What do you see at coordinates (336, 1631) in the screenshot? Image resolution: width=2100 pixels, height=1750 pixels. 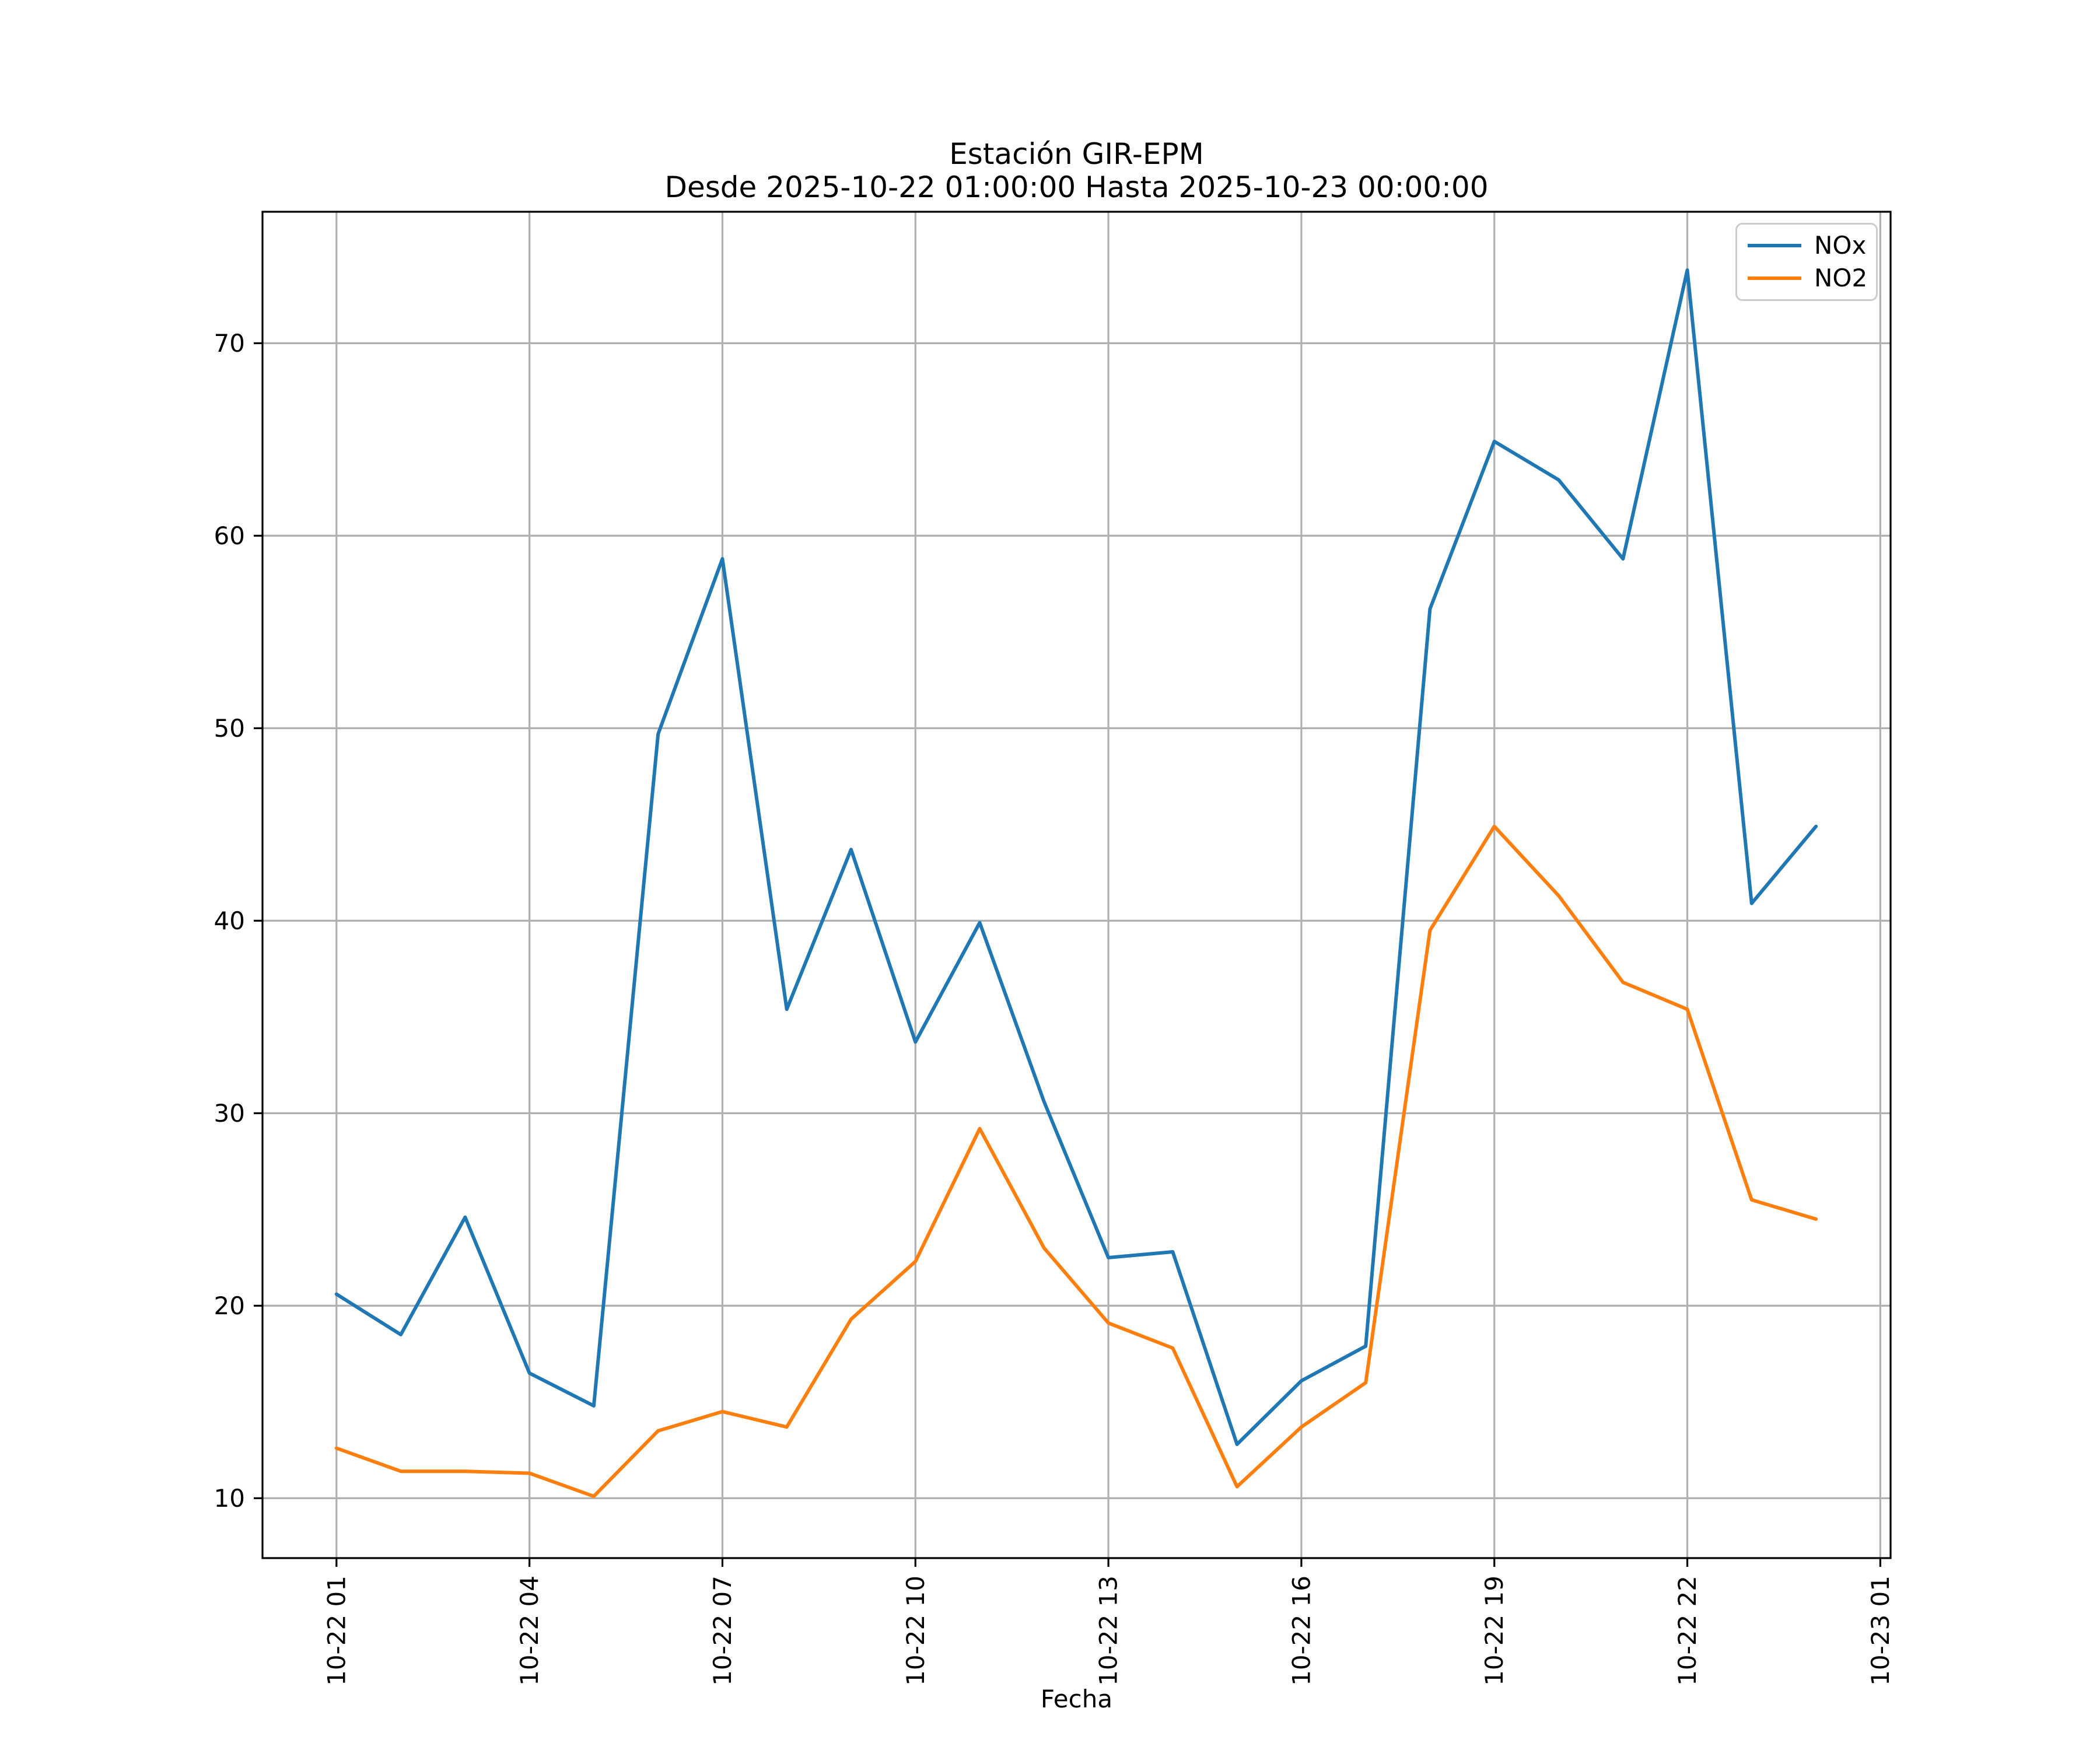 I see `x-tick-label: 10-22 01` at bounding box center [336, 1631].